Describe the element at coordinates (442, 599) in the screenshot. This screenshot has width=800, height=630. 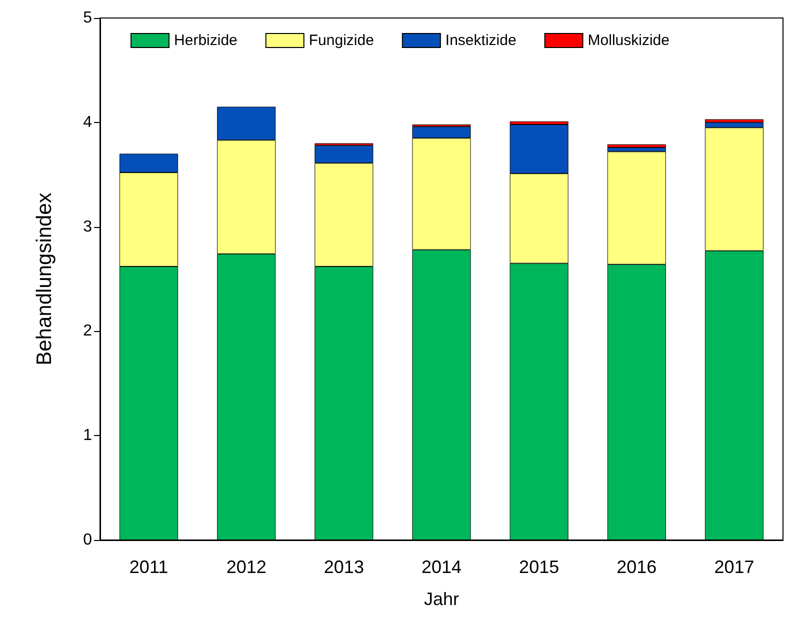
I see `x-axis-title: Jahr` at that location.